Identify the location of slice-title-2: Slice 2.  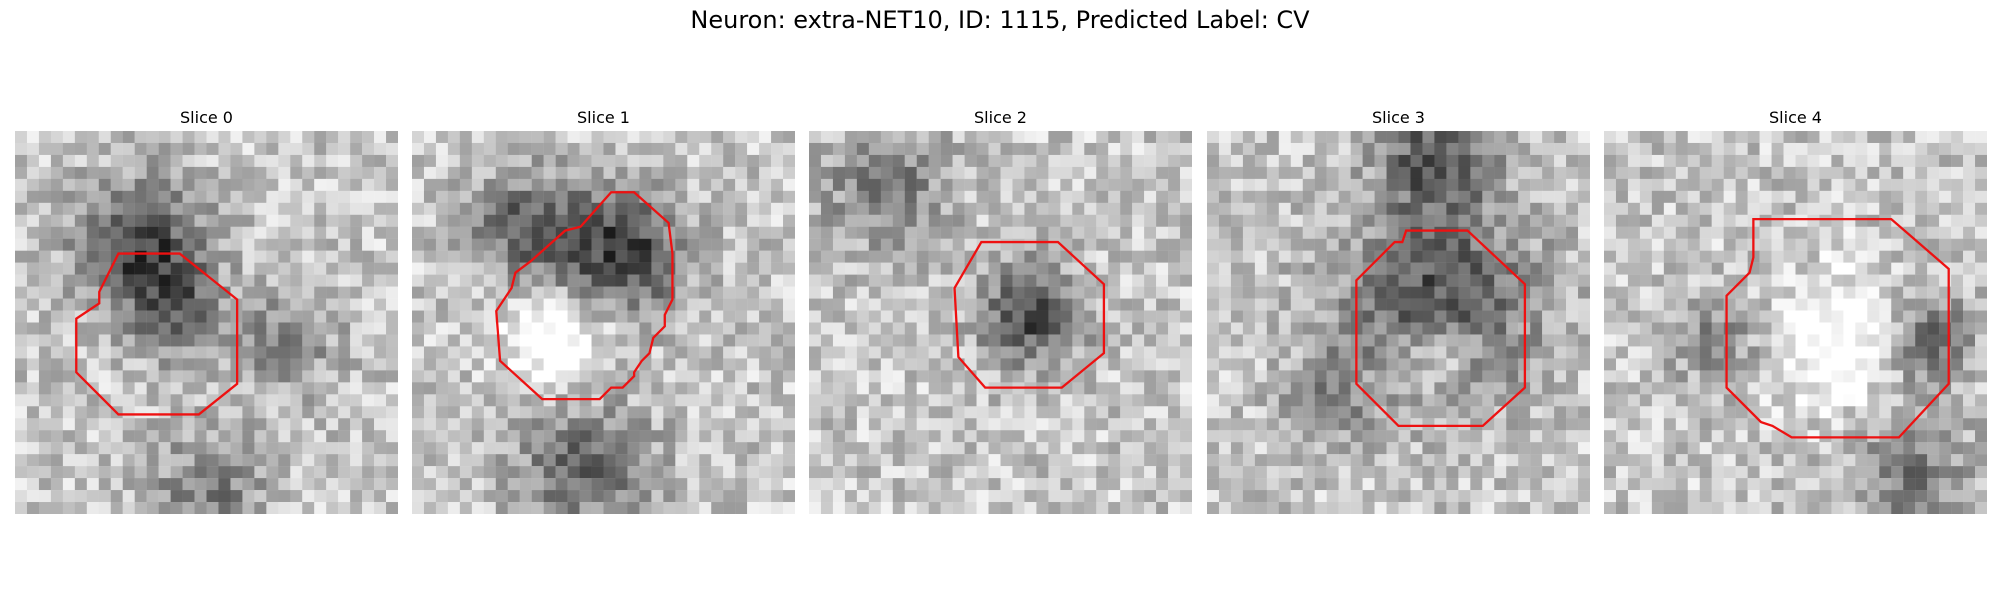
(1000, 117).